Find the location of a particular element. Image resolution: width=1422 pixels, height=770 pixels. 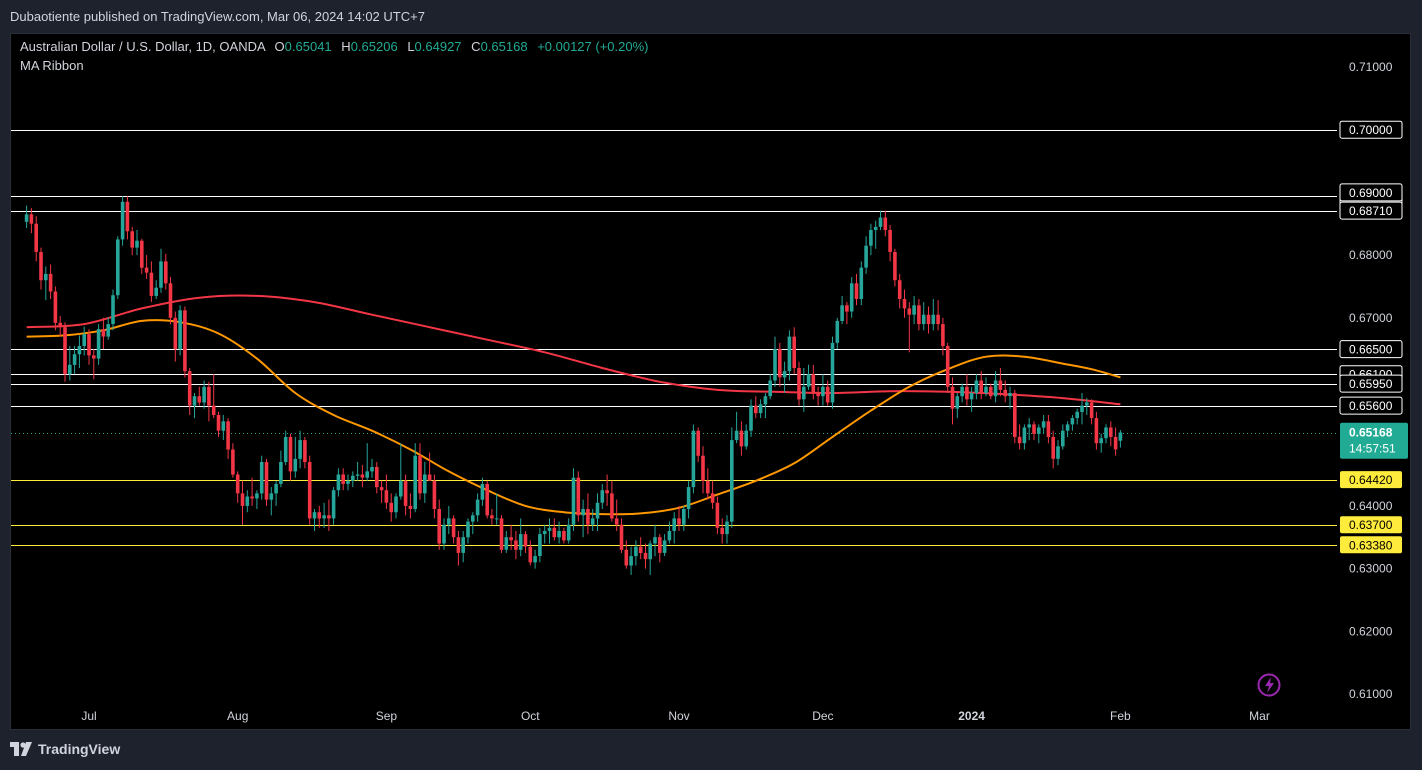

indicator-label: MA Ribbon is located at coordinates (52, 65).